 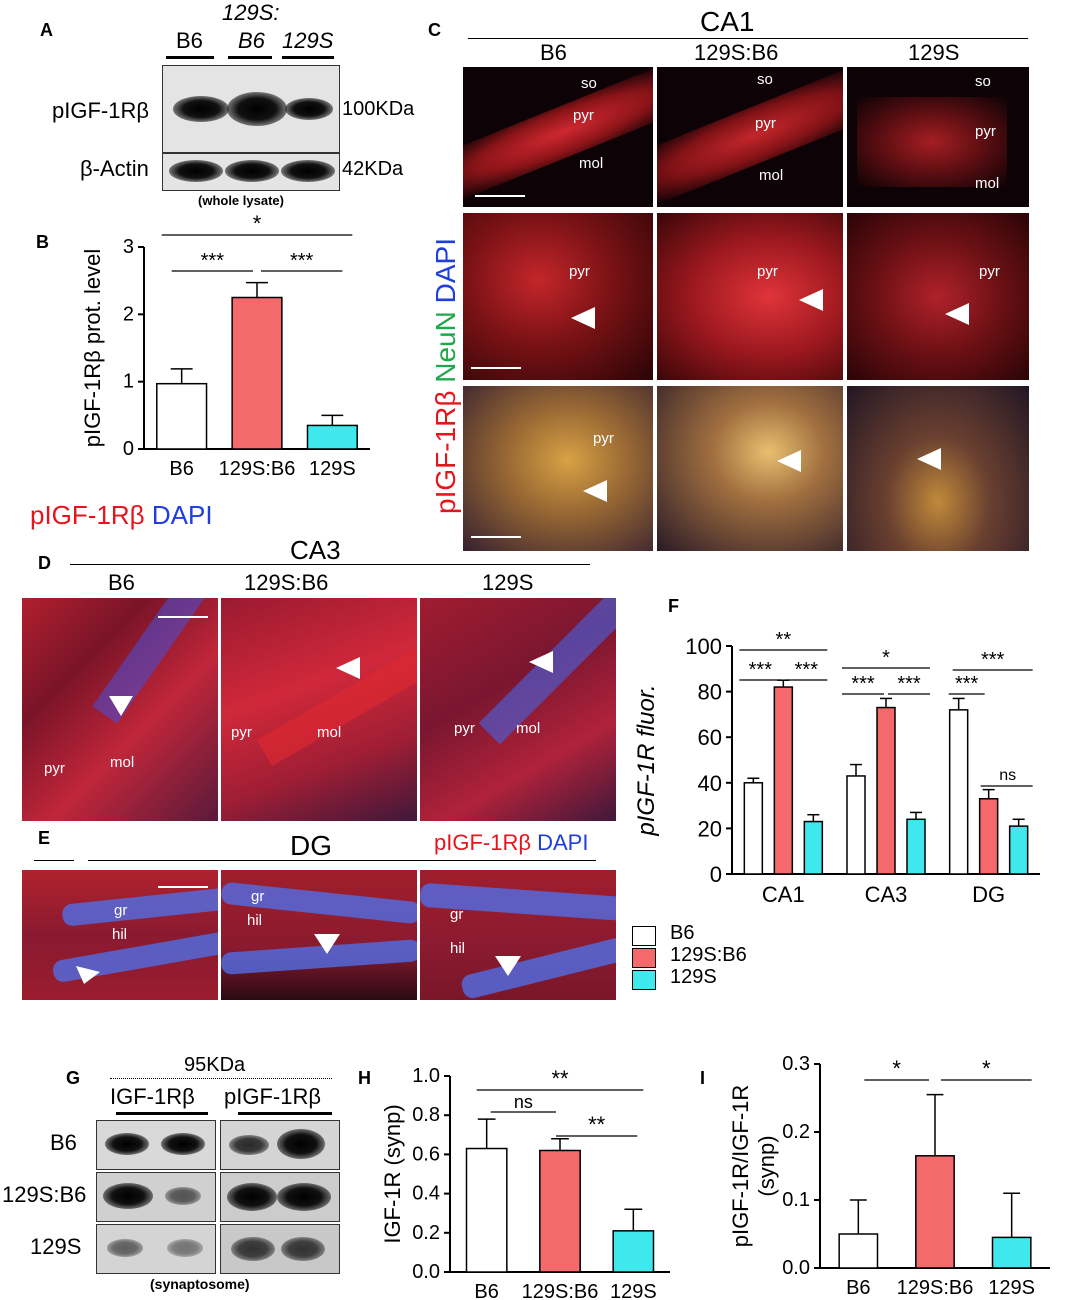 I want to click on g-row-b6: B6, so click(x=63, y=1142).